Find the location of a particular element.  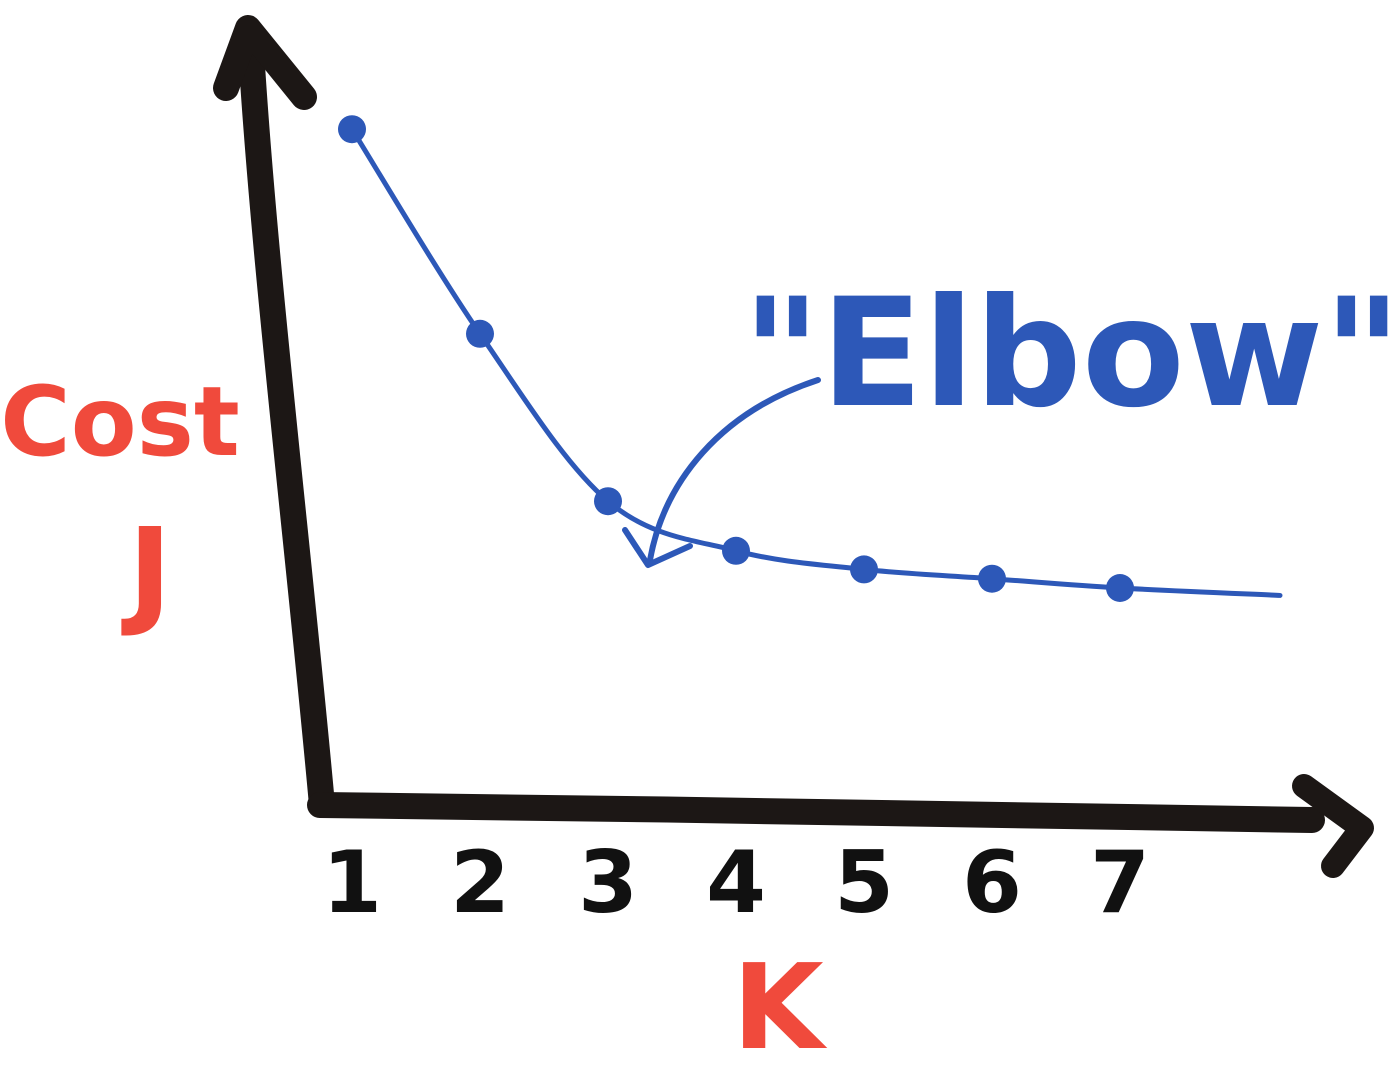

x-tick-label: 4 is located at coordinates (736, 883).